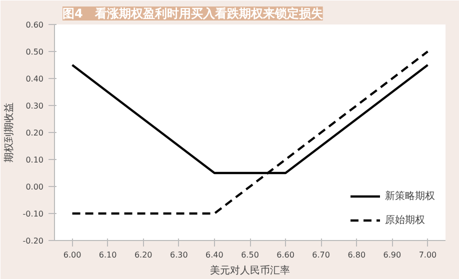 This screenshot has height=279, width=459. What do you see at coordinates (8, 132) in the screenshot?
I see `y-axis-title: 期权到期收益` at bounding box center [8, 132].